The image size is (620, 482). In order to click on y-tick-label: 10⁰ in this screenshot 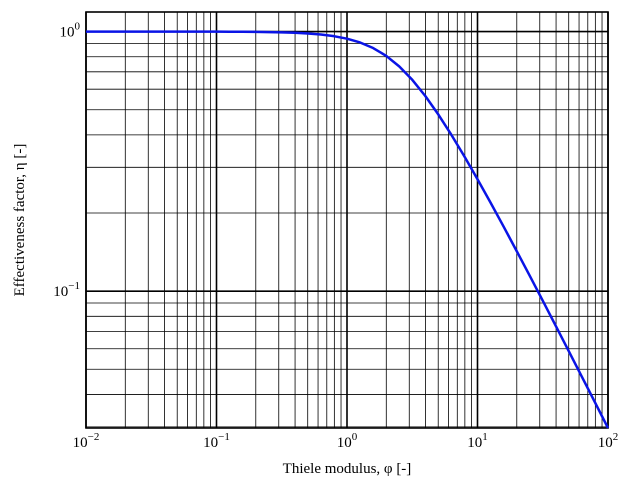, I will do `click(70, 31)`.